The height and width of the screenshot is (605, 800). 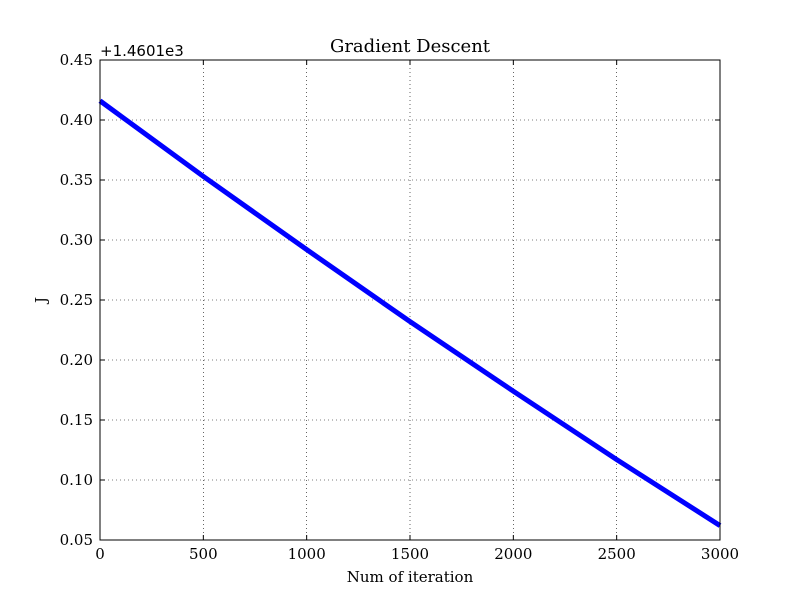 What do you see at coordinates (720, 554) in the screenshot?
I see `x-tick-label: 3000` at bounding box center [720, 554].